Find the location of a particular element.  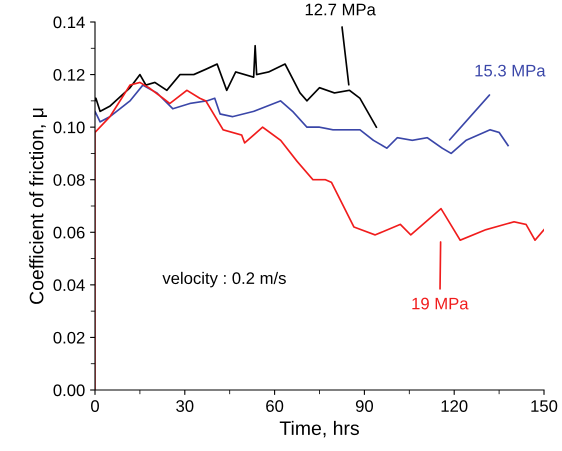

text: 12.7 MPa is located at coordinates (341, 10).